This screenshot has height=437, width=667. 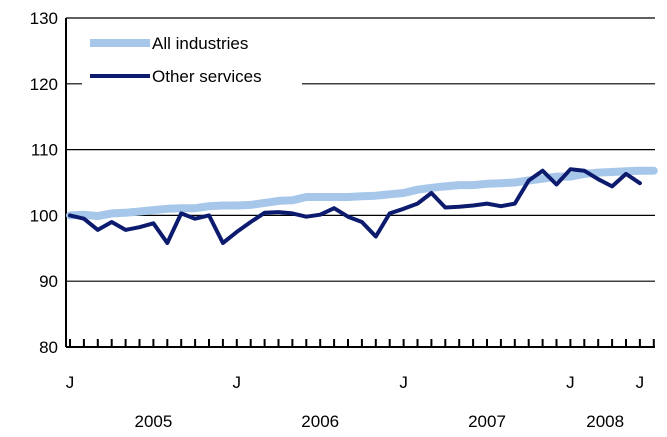 I want to click on y-tick-label-130: 130, so click(x=44, y=18).